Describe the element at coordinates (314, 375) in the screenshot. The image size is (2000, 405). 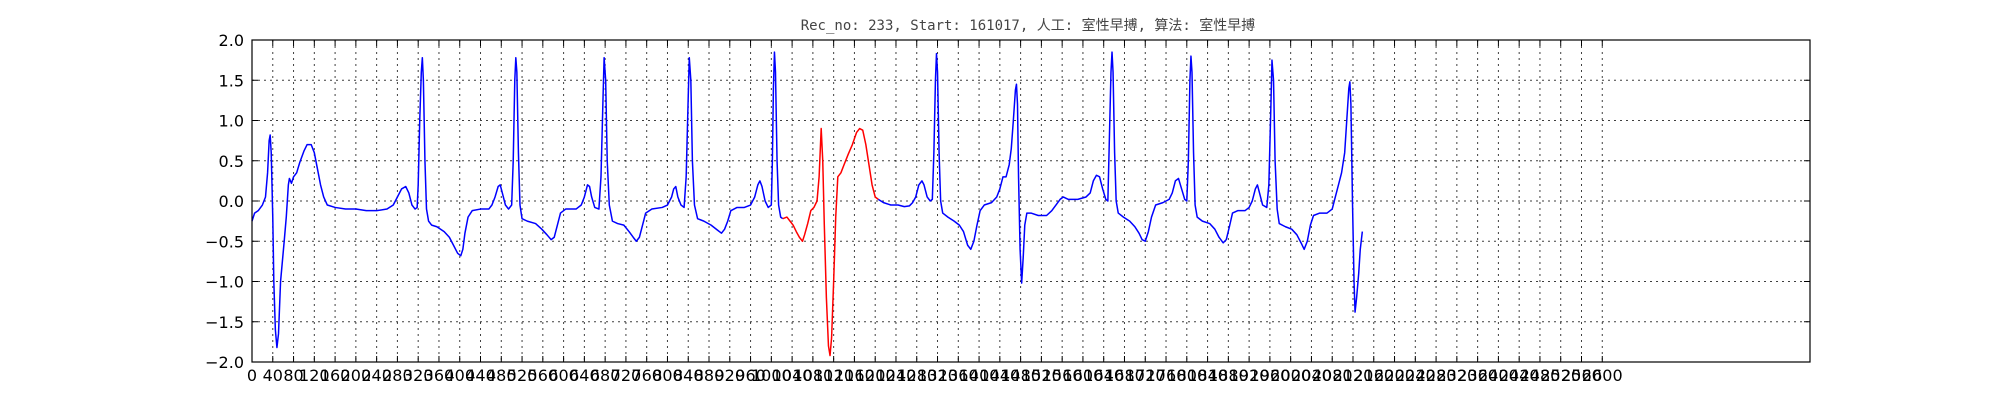
I see `x-tick-label: 120` at that location.